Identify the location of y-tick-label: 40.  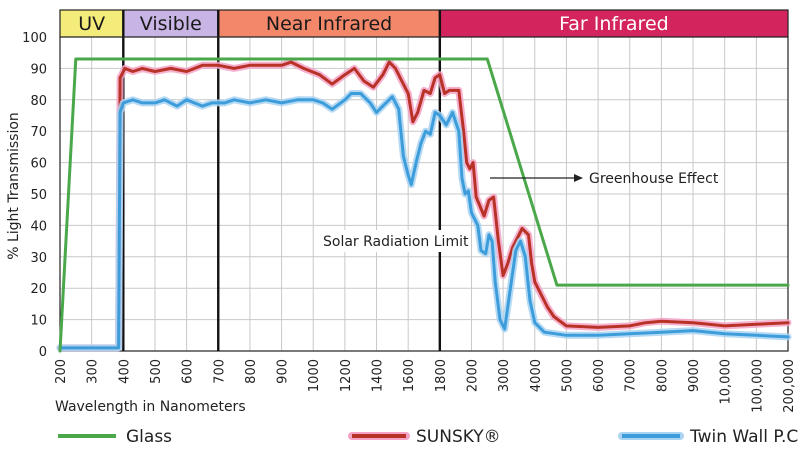
(38, 226).